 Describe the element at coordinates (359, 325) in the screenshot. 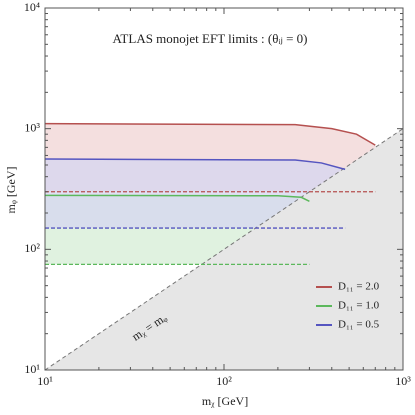

I see `legend-label: D₁₁ = 0.5` at that location.